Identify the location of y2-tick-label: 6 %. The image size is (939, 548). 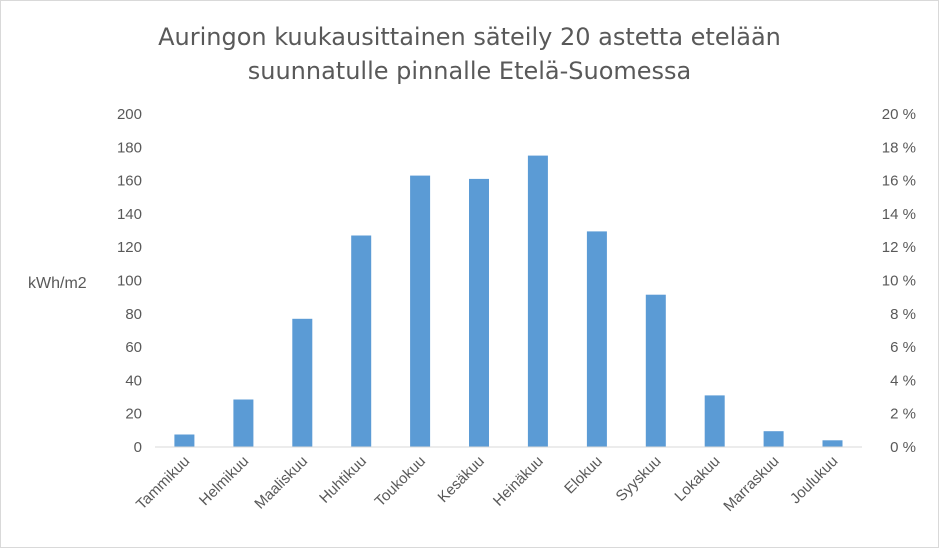
(903, 347).